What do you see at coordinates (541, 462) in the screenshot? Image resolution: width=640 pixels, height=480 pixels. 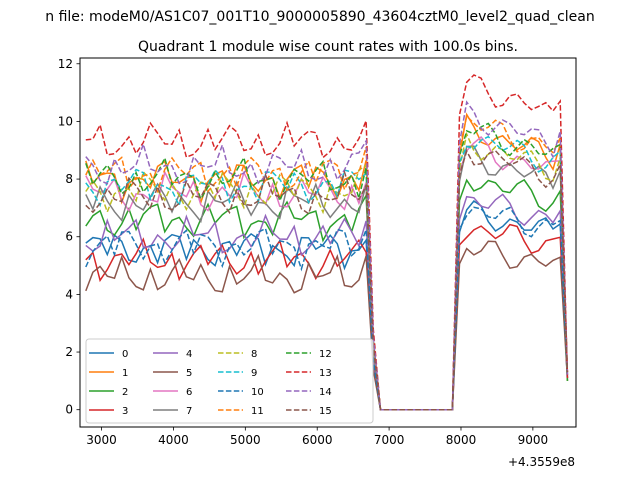 I see `x-axis-offset-label: +4.3559e8` at bounding box center [541, 462].